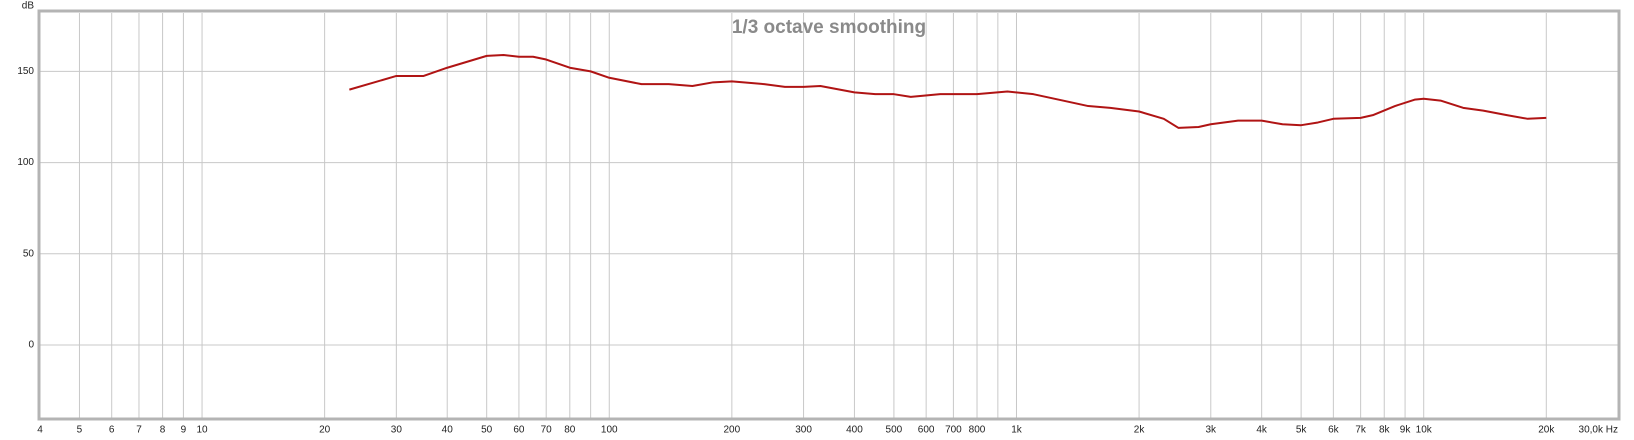  I want to click on x-tick-label: 700, so click(953, 430).